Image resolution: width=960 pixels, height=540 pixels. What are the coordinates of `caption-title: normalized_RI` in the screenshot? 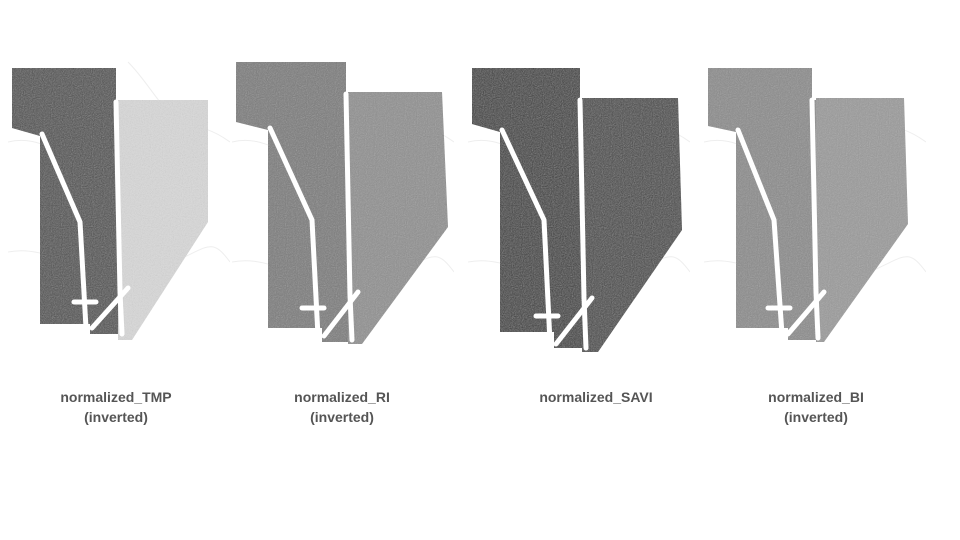 It's located at (342, 397).